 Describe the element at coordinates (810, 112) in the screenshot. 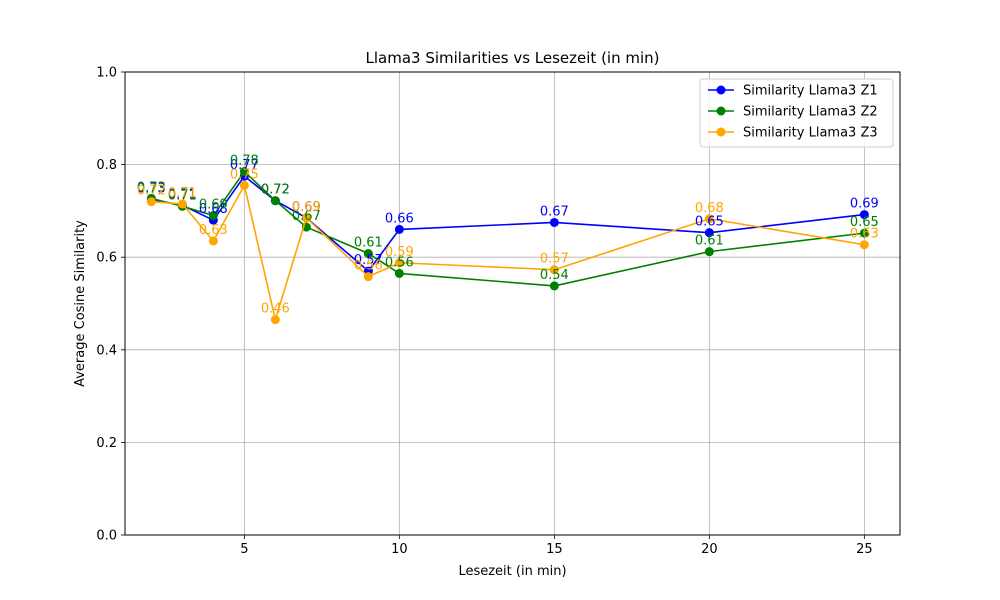

I see `legend-label: Similarity Llama3 Z2` at that location.